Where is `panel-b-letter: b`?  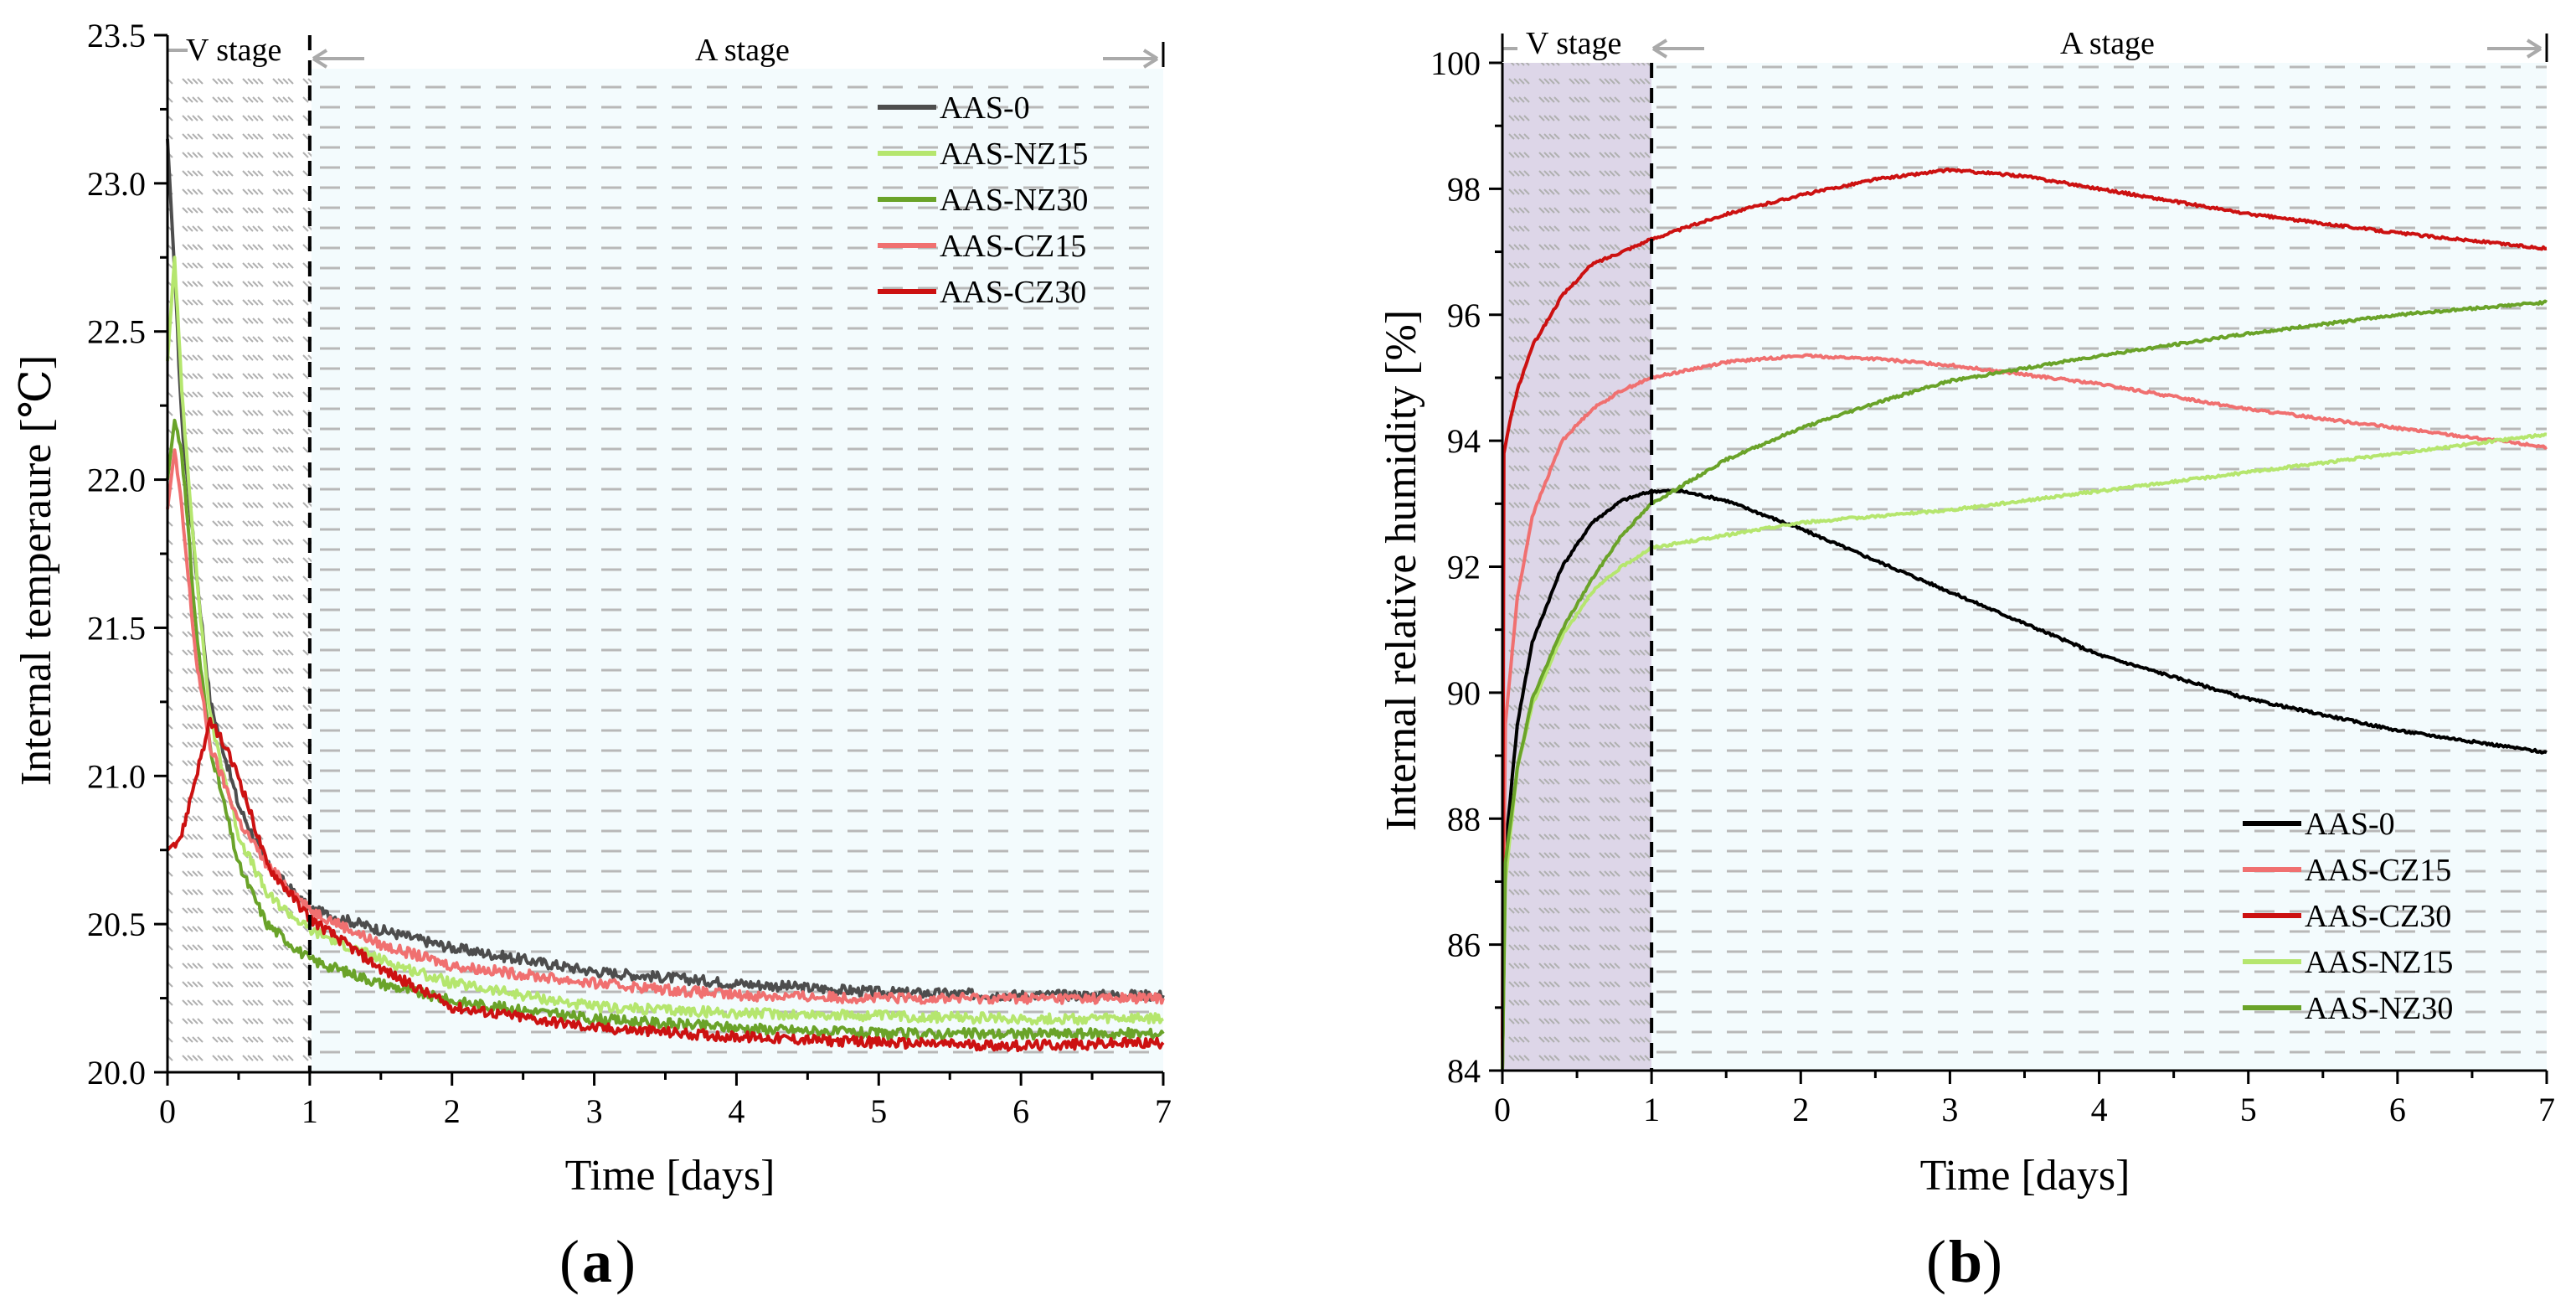
panel-b-letter: b is located at coordinates (1966, 1262).